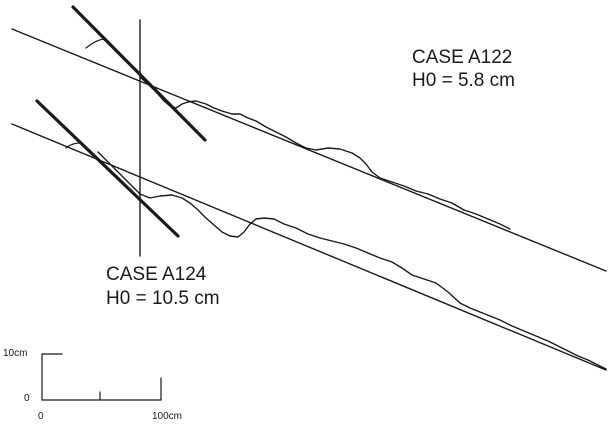  What do you see at coordinates (15, 353) in the screenshot?
I see `scale-vertical-top-label: 10cm` at bounding box center [15, 353].